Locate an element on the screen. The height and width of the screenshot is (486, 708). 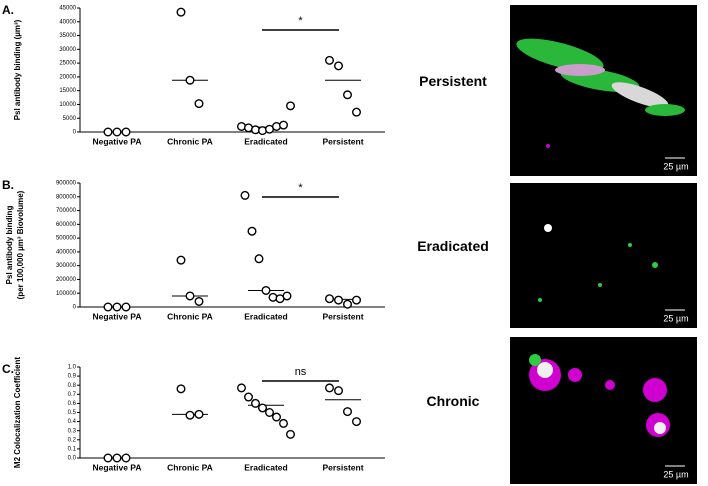
image-label: Chronic is located at coordinates (453, 401).